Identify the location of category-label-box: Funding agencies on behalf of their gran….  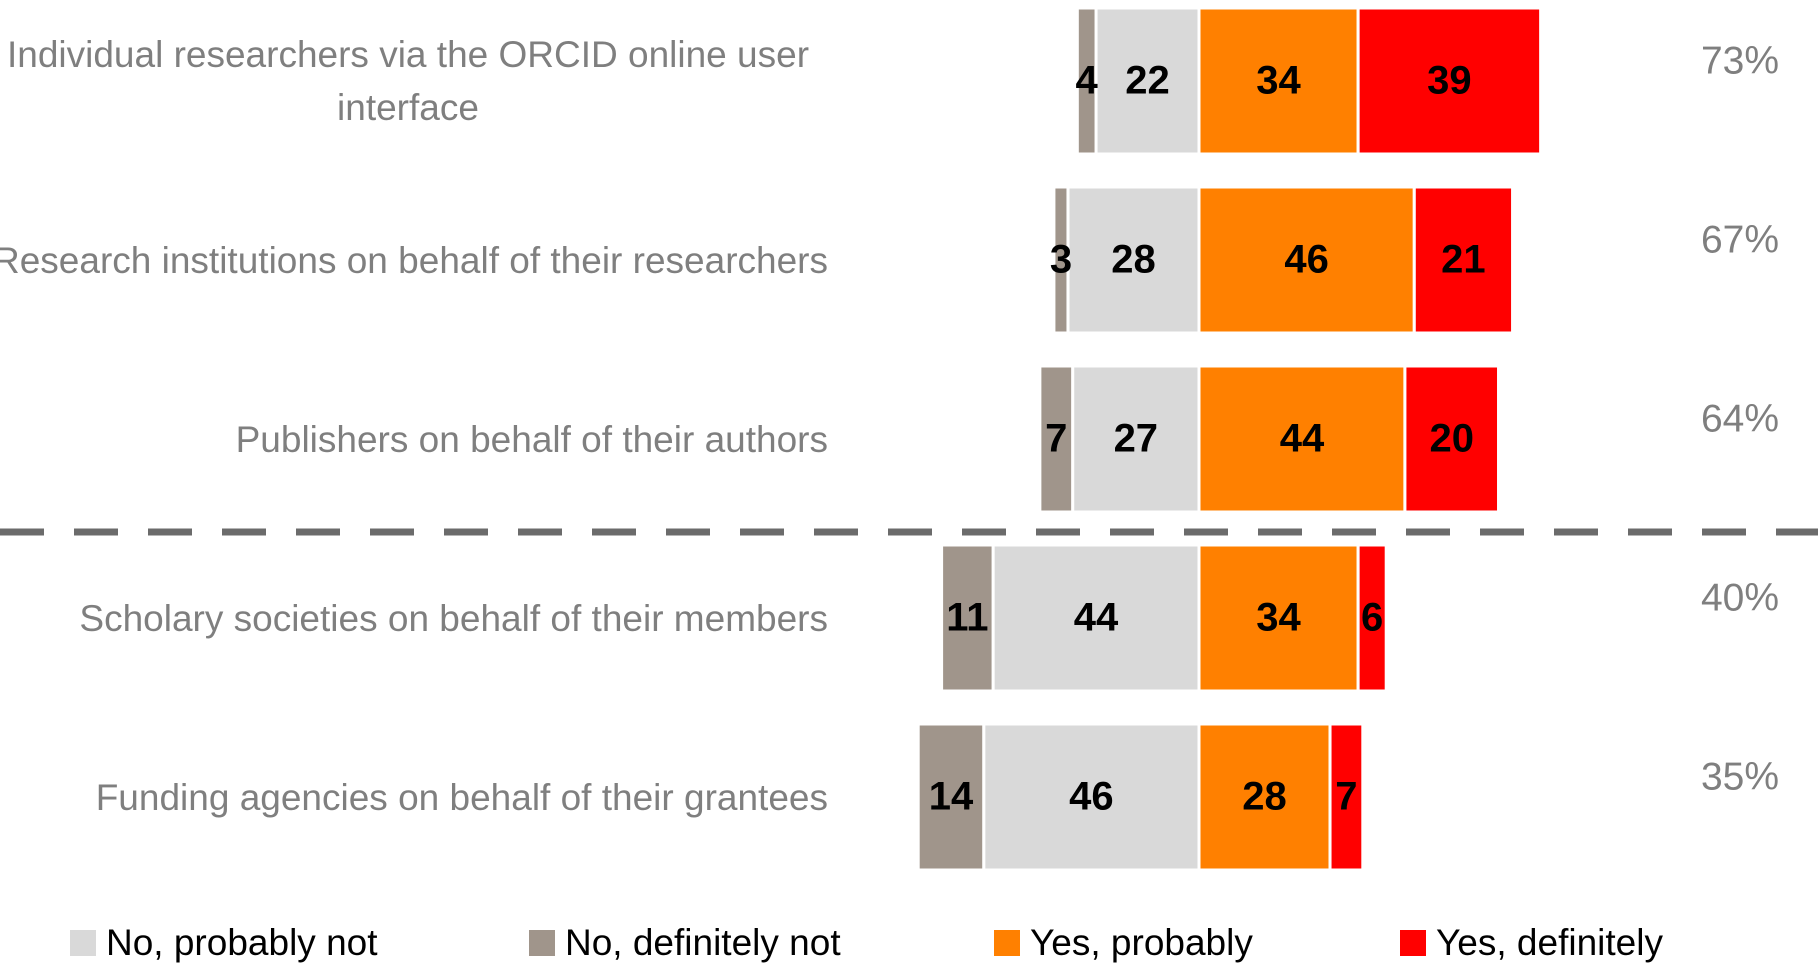
(414, 797).